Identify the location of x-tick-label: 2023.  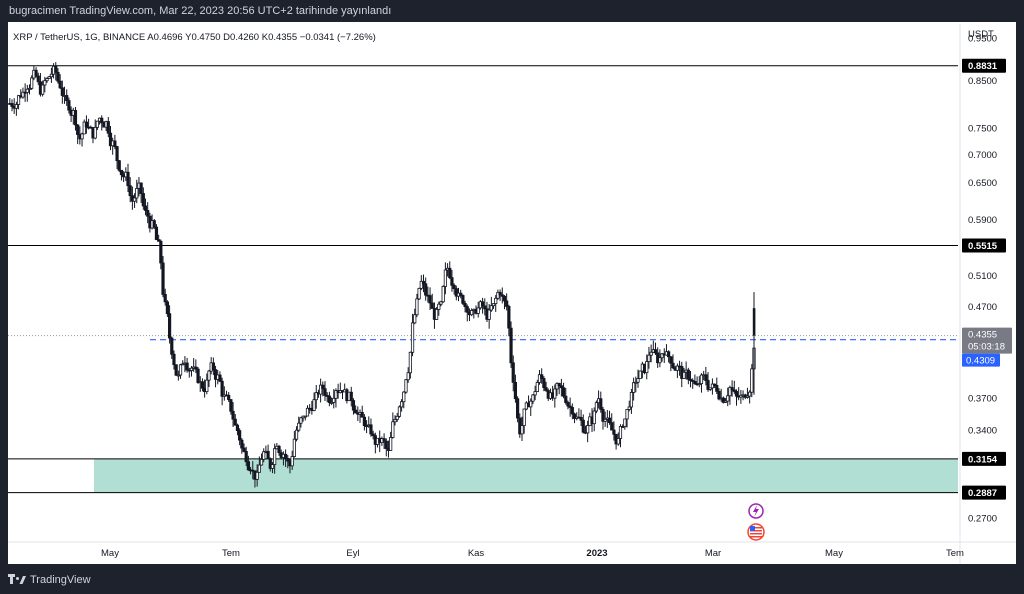
(596, 553).